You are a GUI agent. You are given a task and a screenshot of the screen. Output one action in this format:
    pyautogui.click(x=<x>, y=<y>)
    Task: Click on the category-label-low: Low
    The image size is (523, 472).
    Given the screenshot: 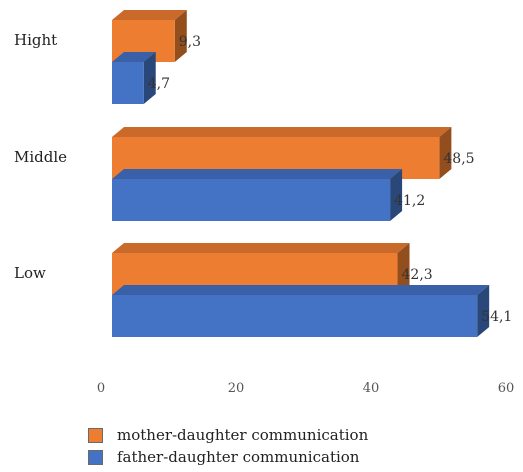 What is the action you would take?
    pyautogui.click(x=30, y=273)
    